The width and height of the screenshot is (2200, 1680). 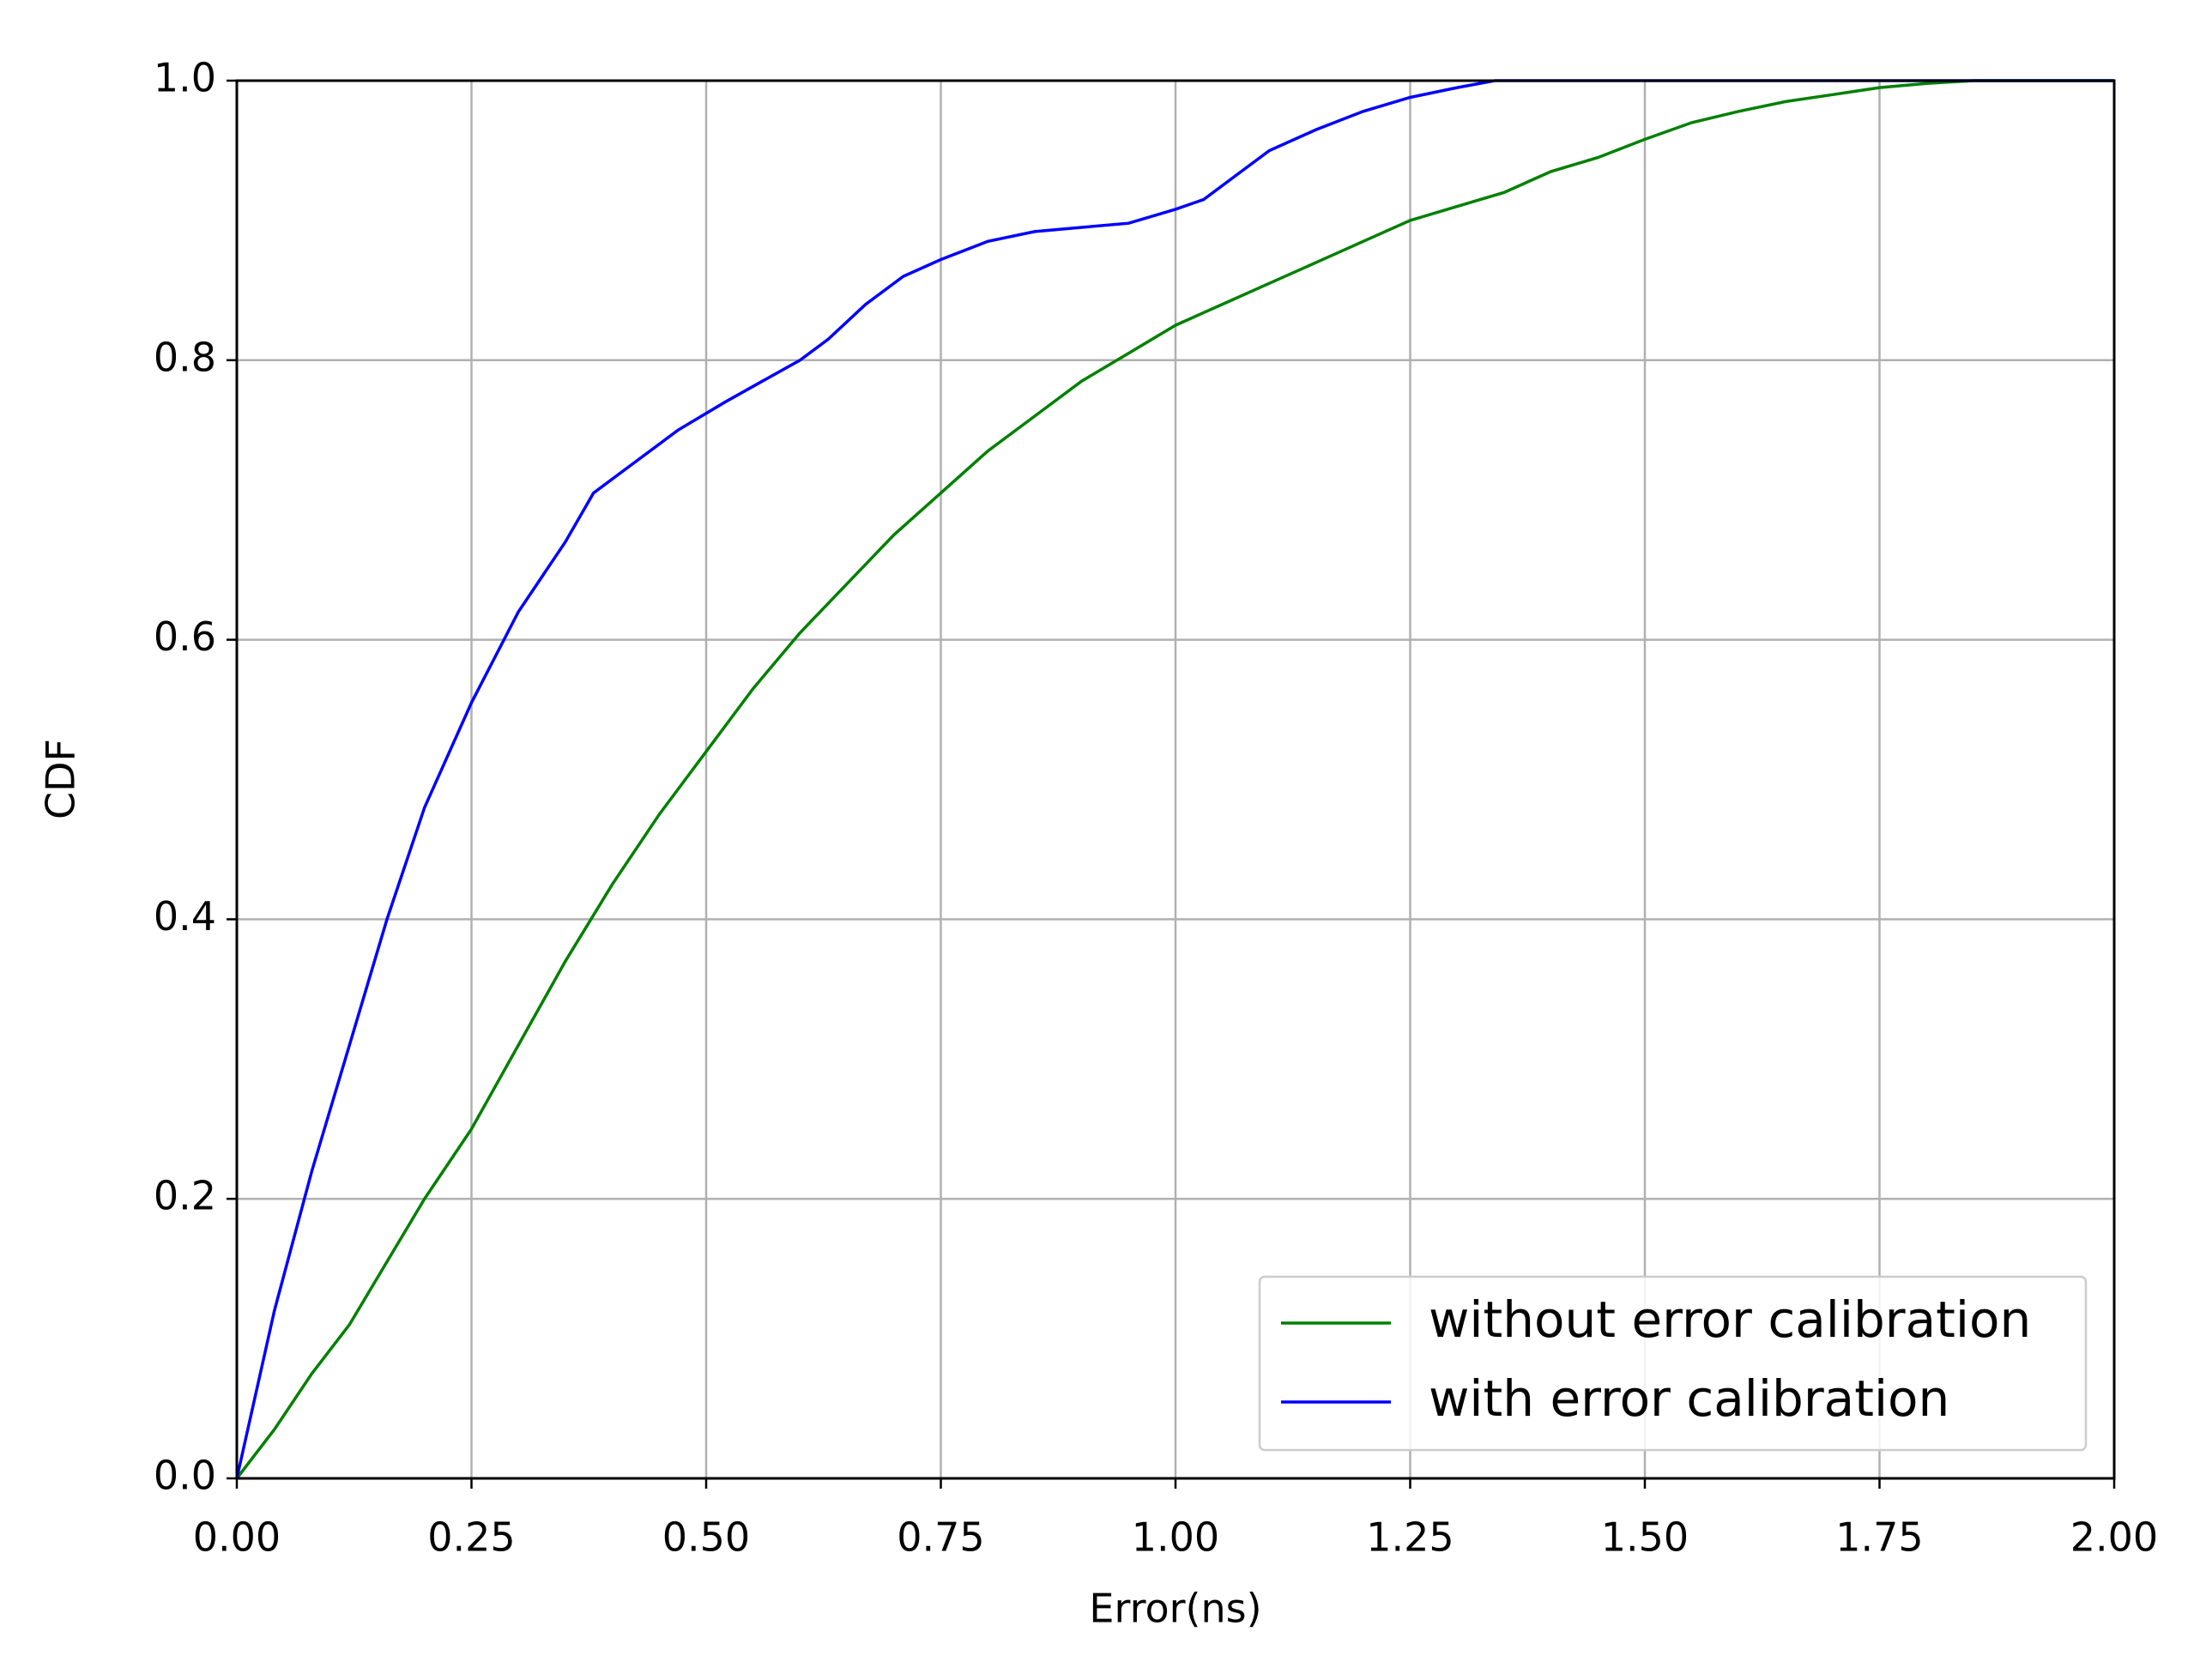 I want to click on legend-label: with error calibration, so click(x=1689, y=1398).